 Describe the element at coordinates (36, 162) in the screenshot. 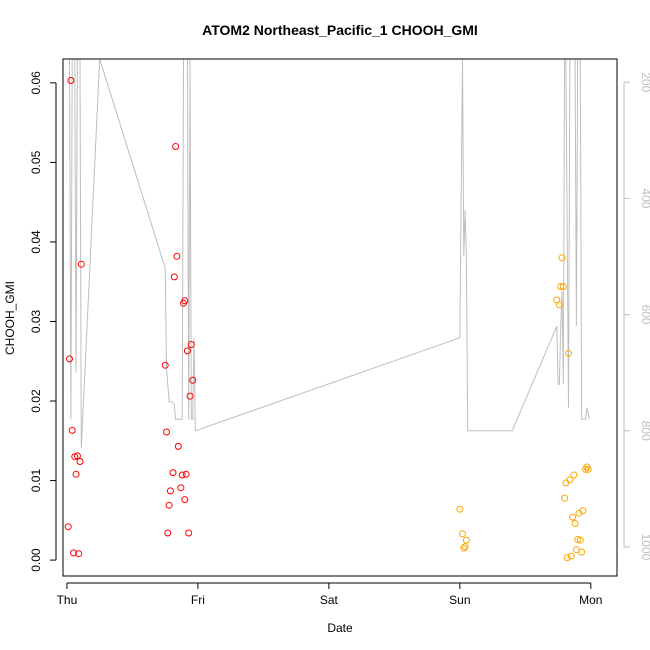

I see `y-tick-label: 0.05` at that location.